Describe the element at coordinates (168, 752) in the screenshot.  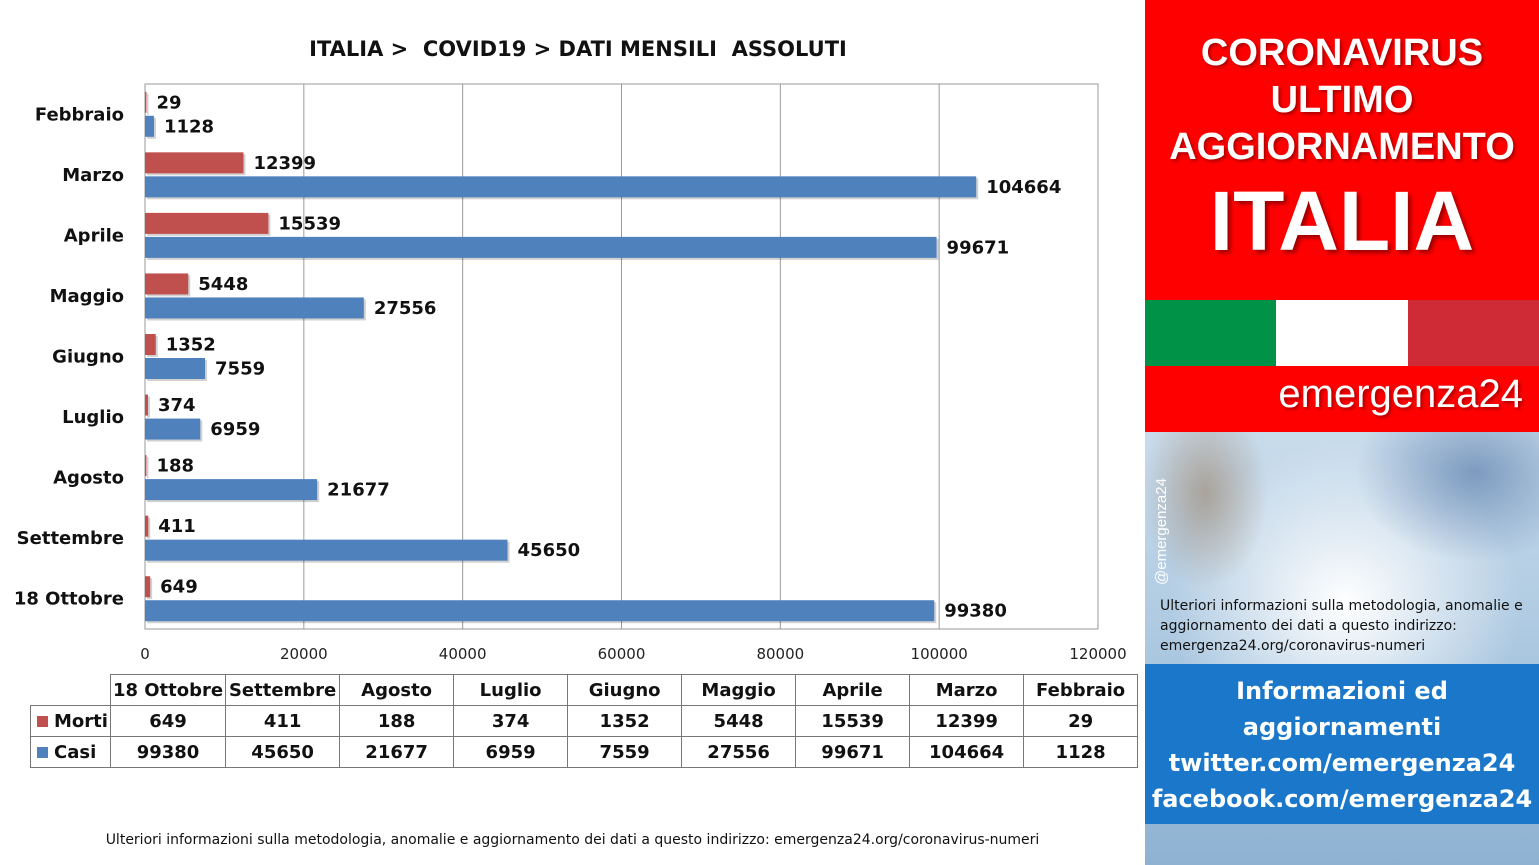
I see `table-cell: 99380` at that location.